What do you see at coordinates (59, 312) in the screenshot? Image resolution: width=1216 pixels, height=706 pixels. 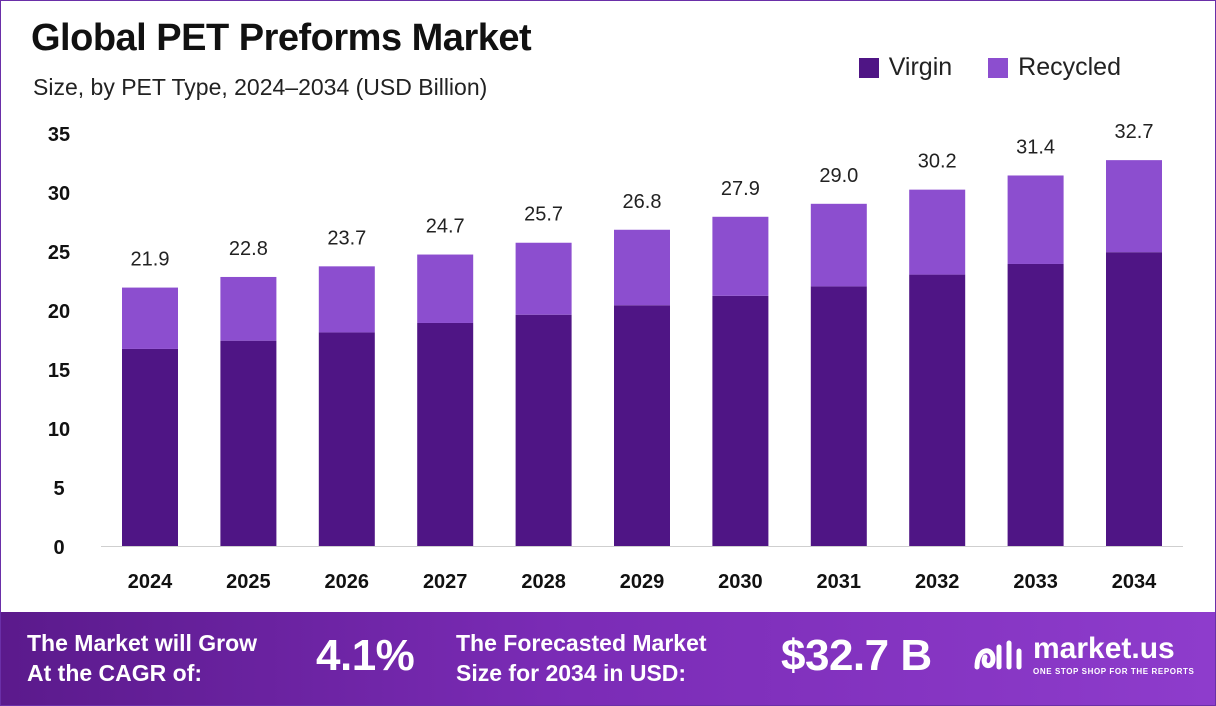 I see `y-tick-label: 20` at bounding box center [59, 312].